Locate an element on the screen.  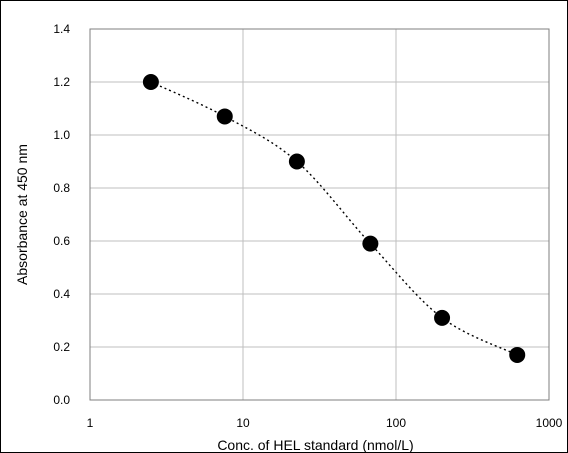
y-tick-label: 0.0 is located at coordinates (61, 400).